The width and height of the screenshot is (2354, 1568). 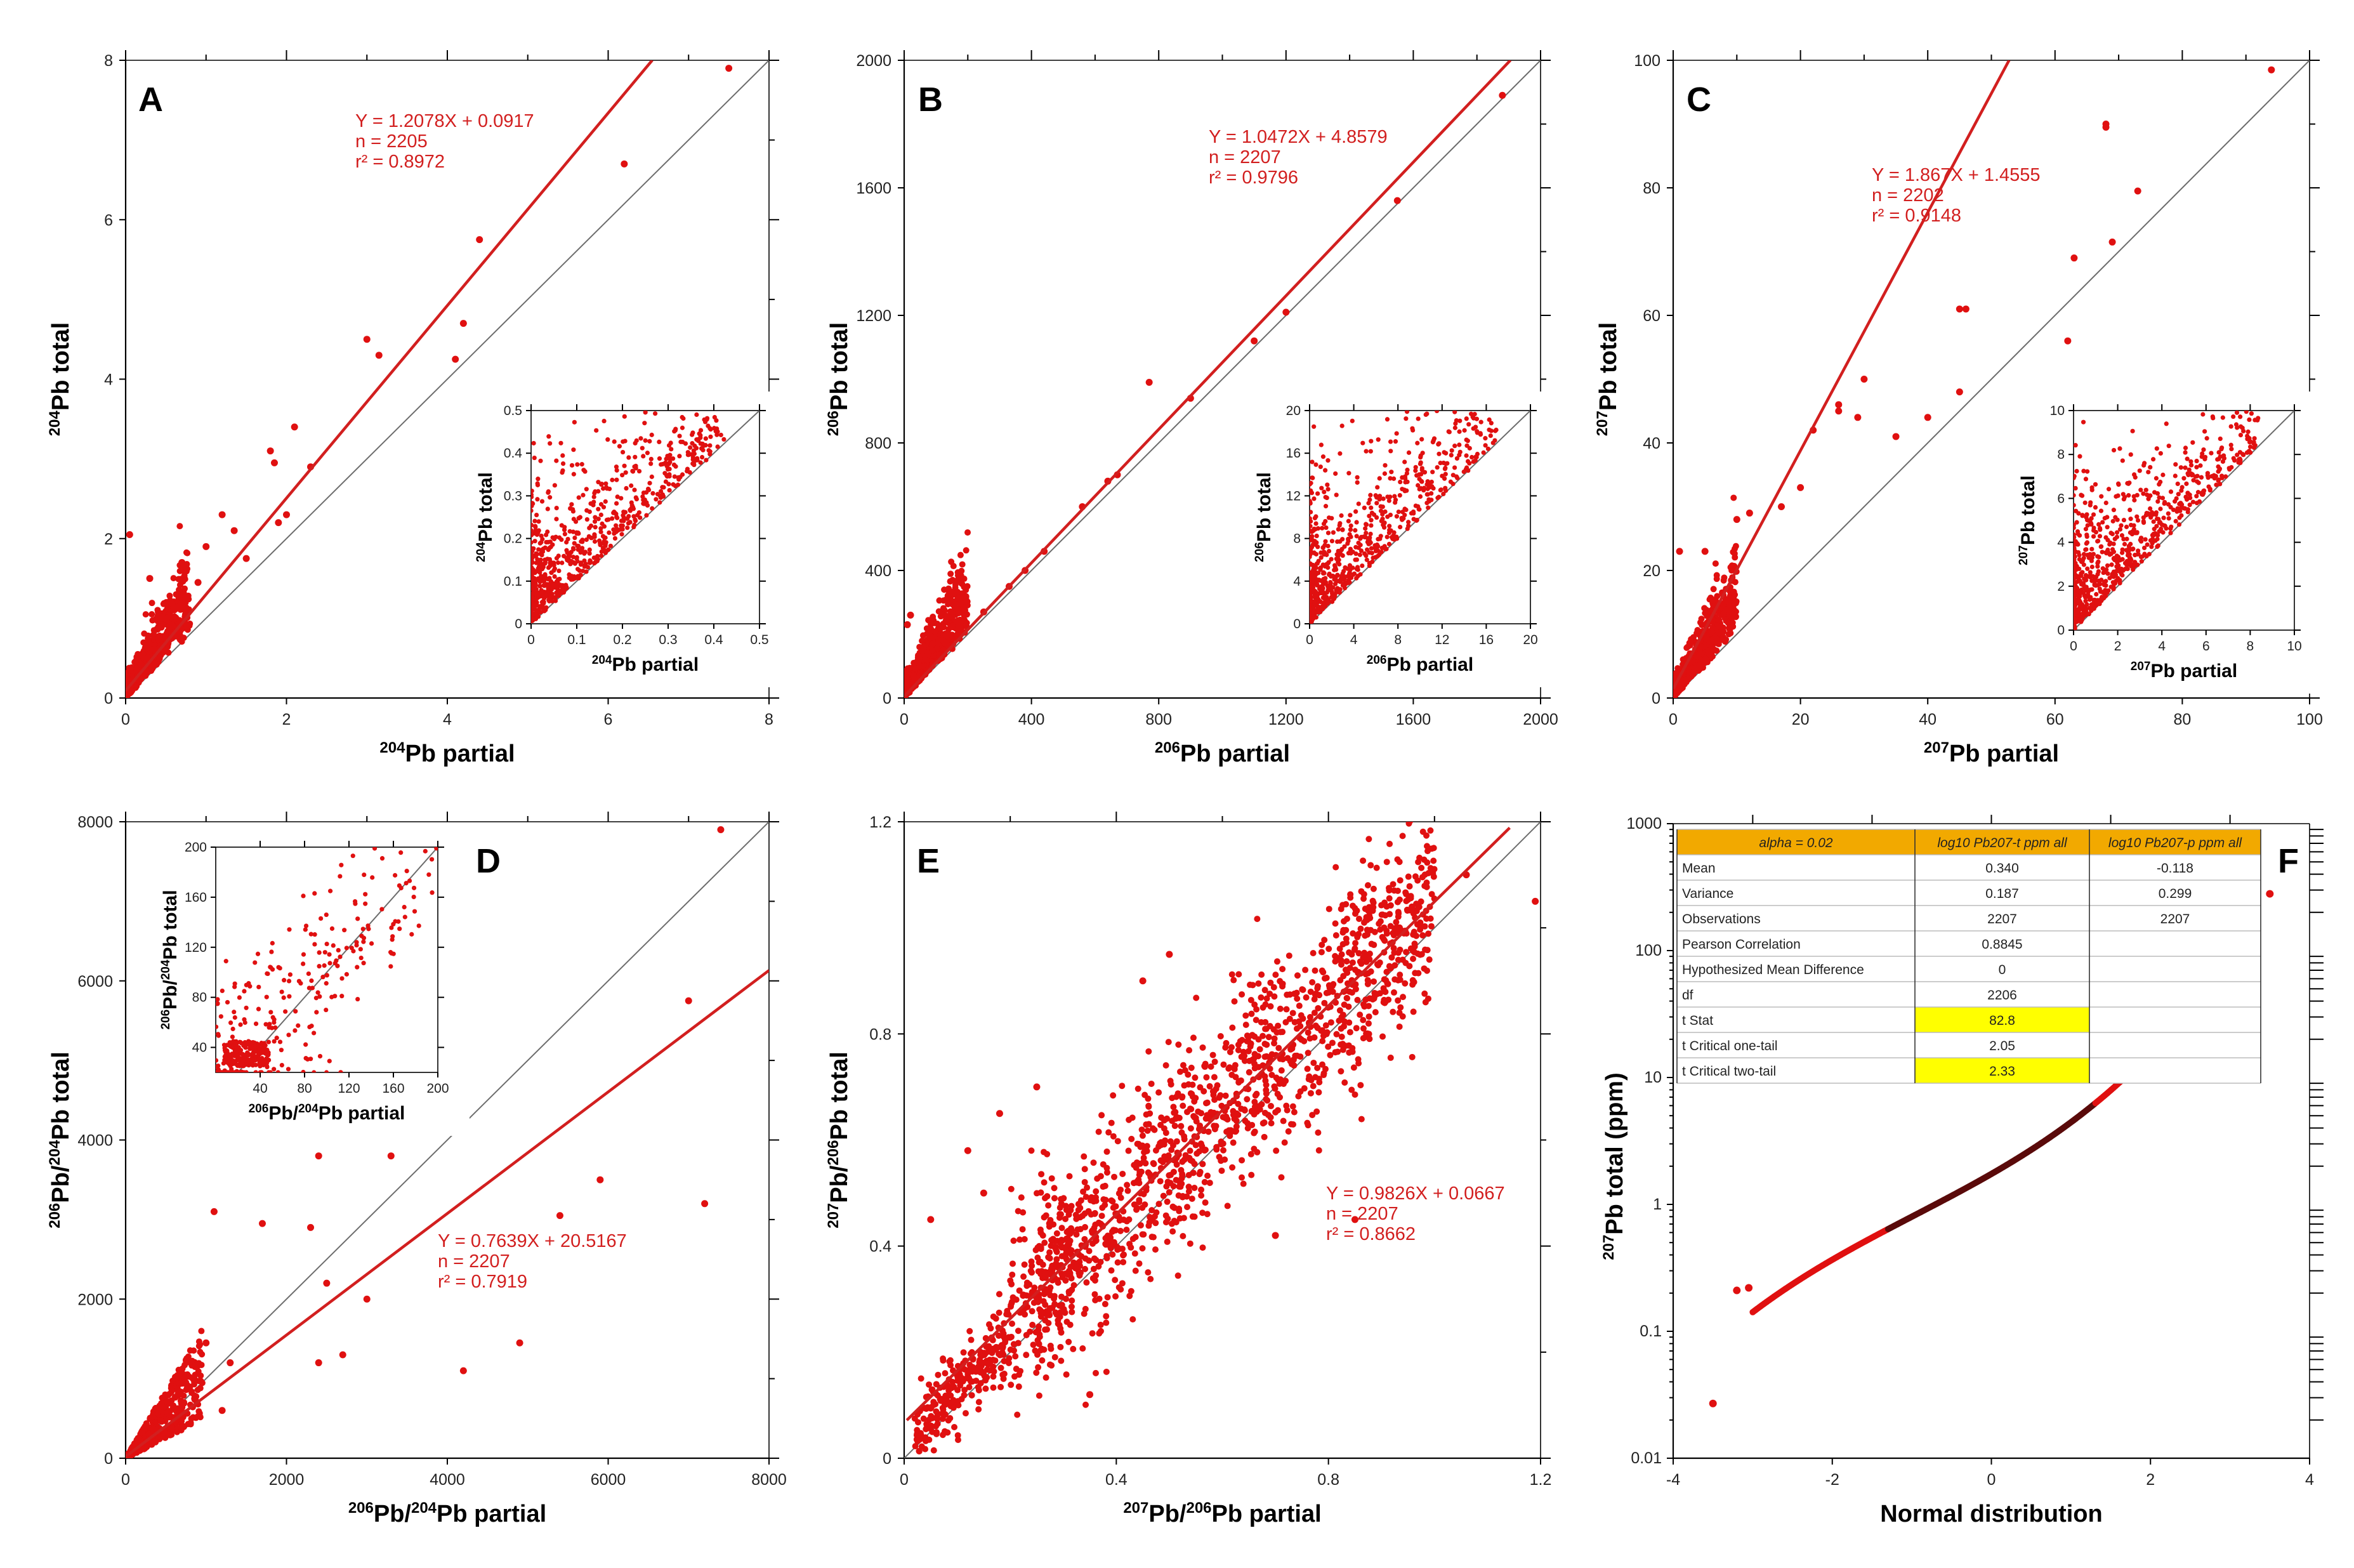 I want to click on x-tick-label: 8, so click(x=769, y=719).